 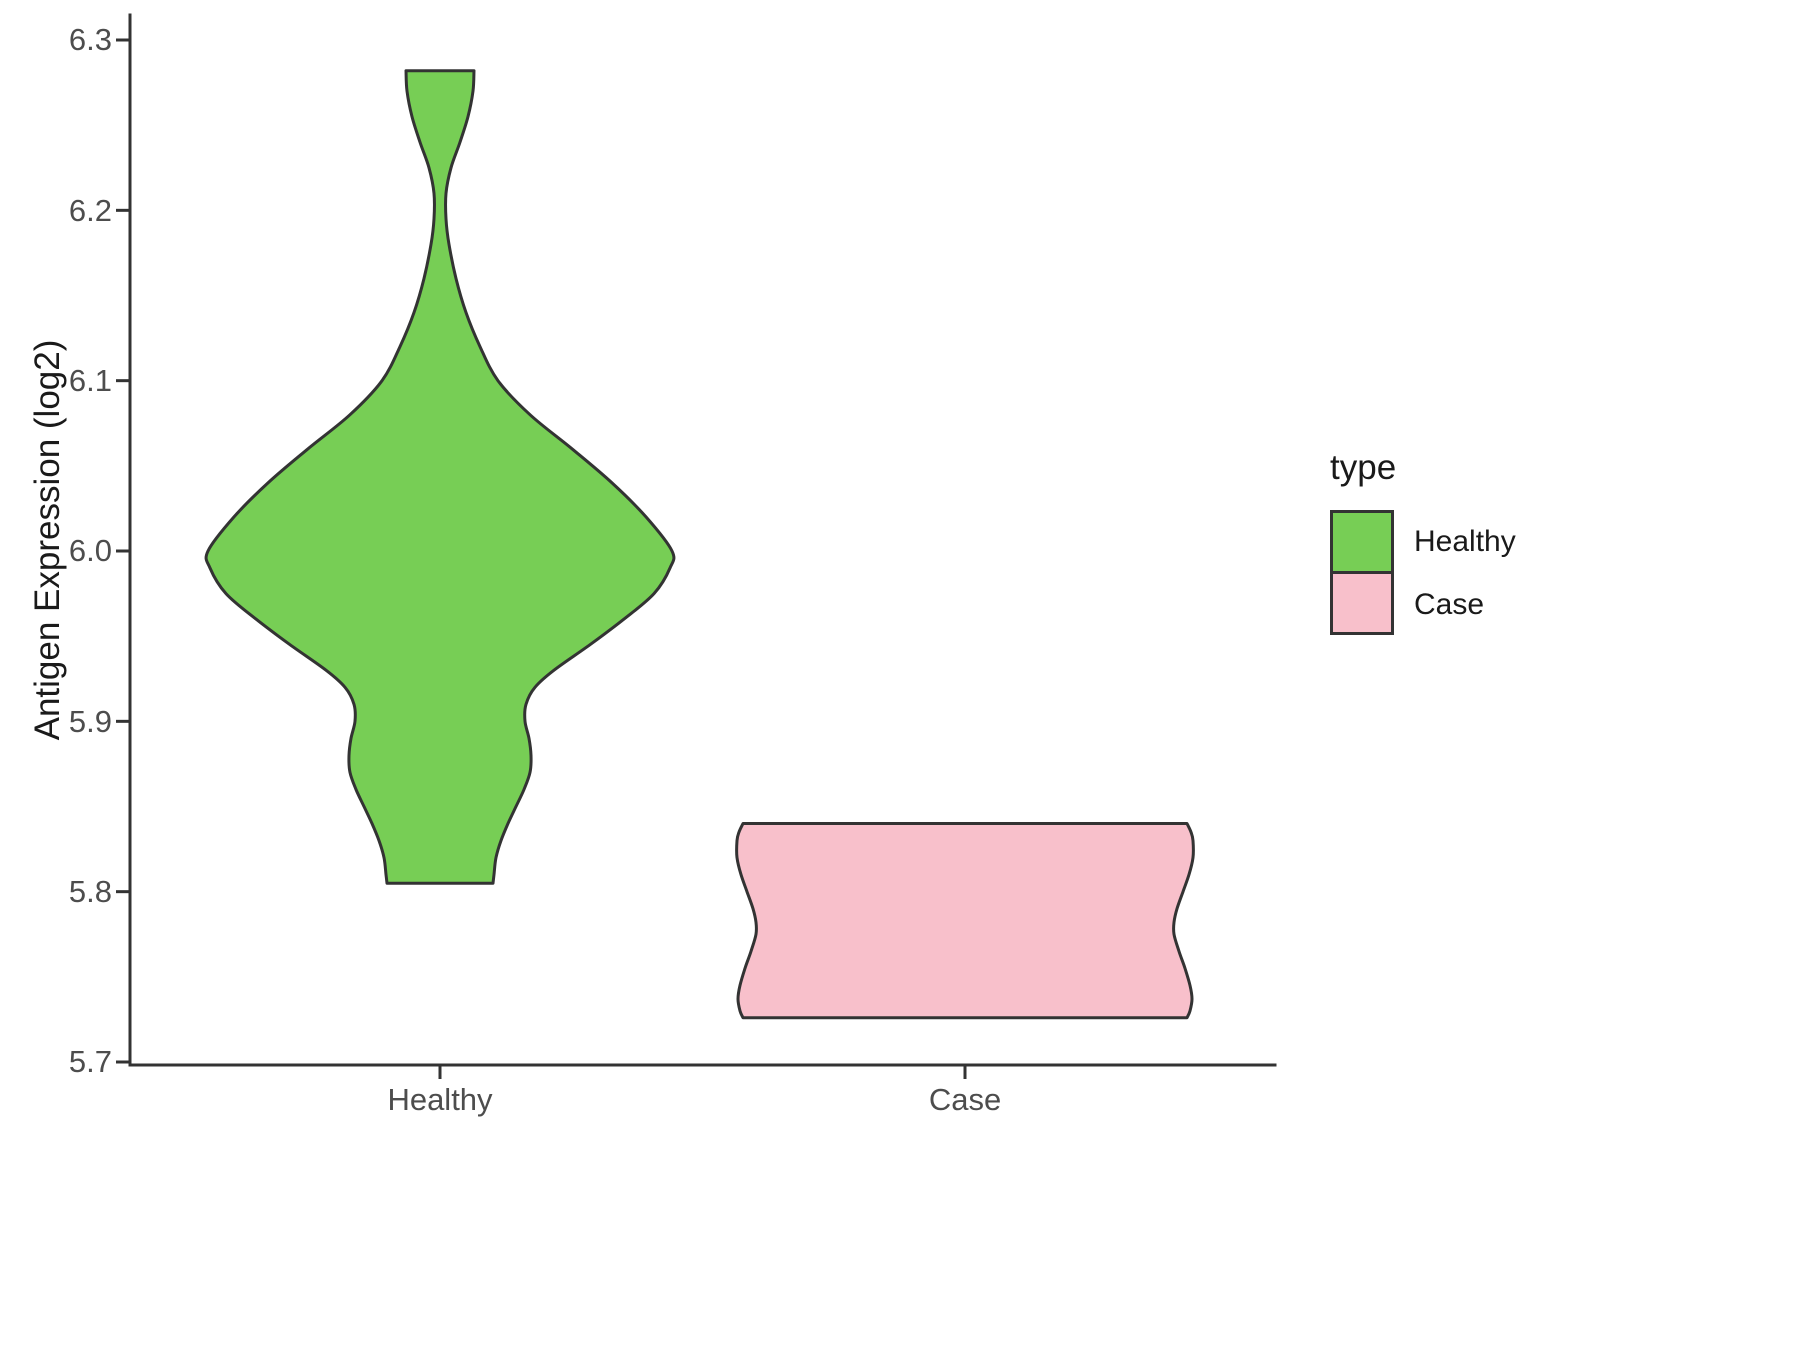 I want to click on x-tick-label-healthy: Healthy, so click(x=440, y=1099).